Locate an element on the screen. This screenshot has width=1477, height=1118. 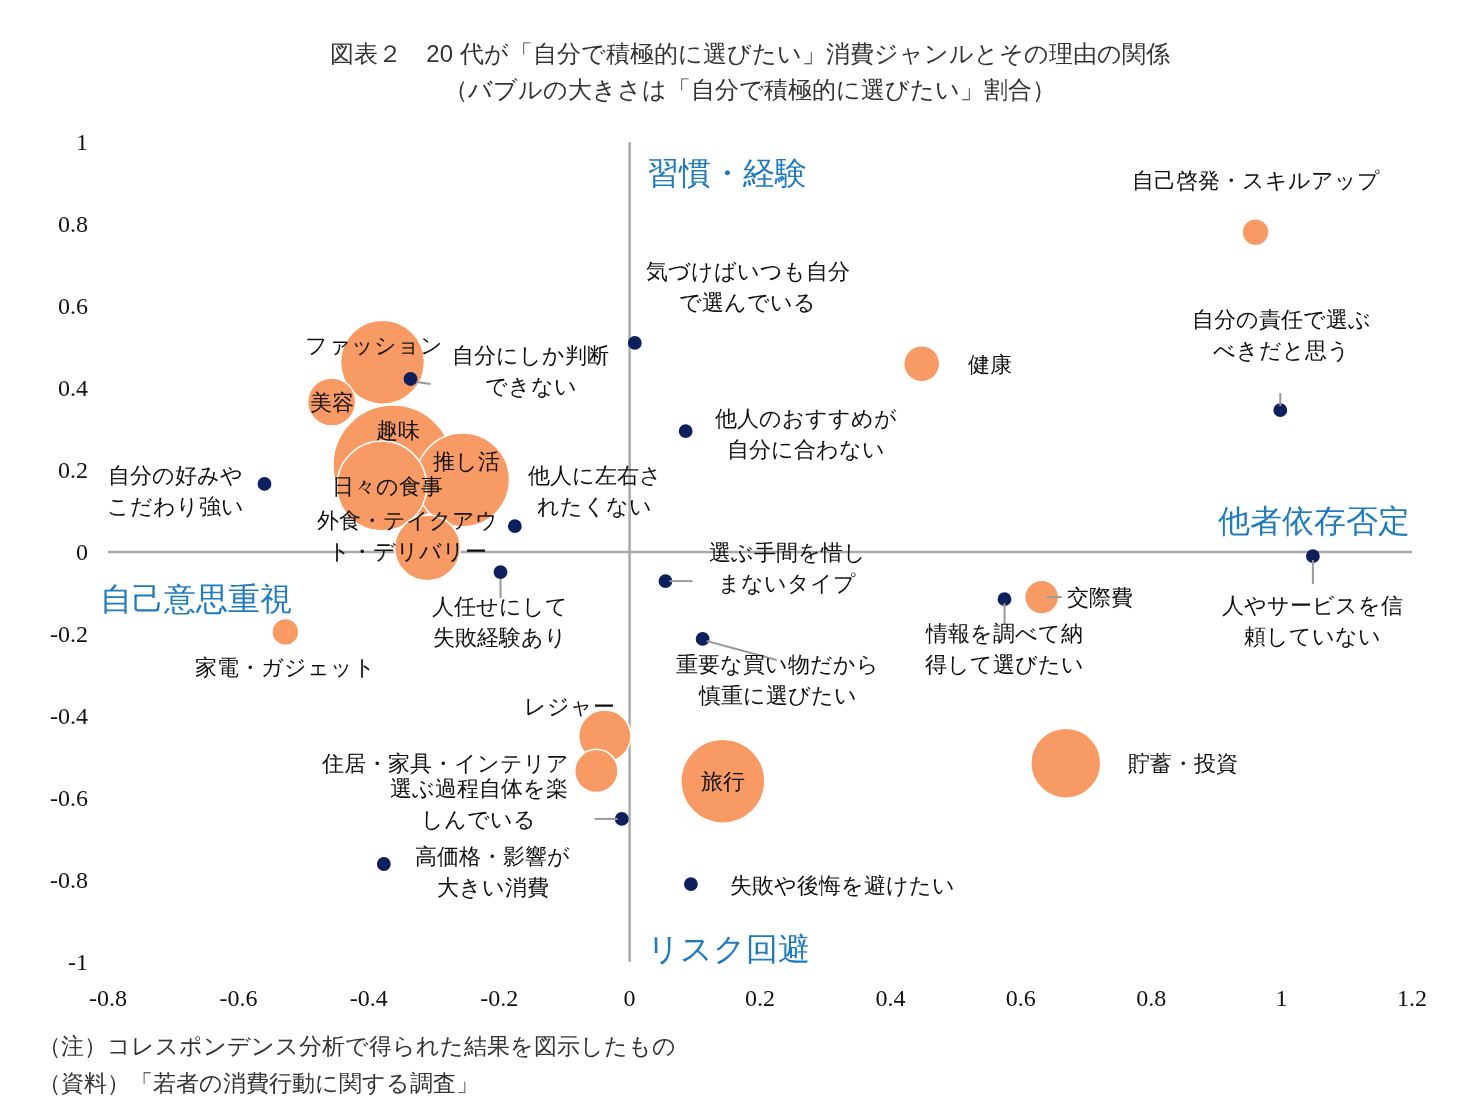
annotation: 情報を調べて納得して選びたい is located at coordinates (1004, 648).